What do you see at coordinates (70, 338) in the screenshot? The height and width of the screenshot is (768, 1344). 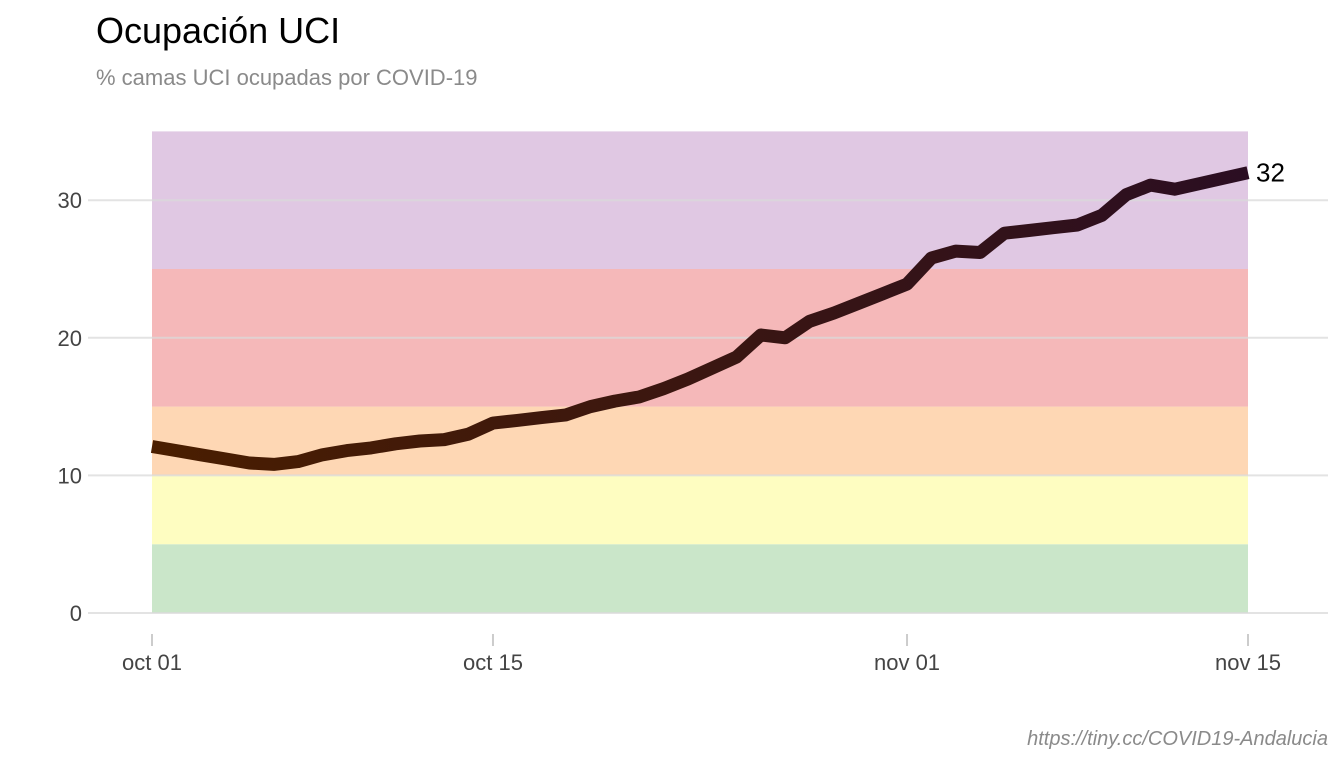 I see `y-tick-label-2: 20` at bounding box center [70, 338].